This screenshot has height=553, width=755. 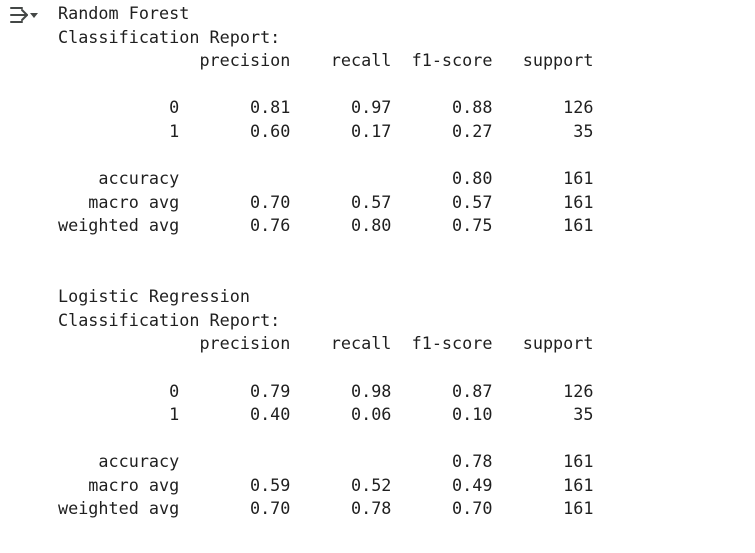 I want to click on output-actions-icon, so click(x=24, y=15).